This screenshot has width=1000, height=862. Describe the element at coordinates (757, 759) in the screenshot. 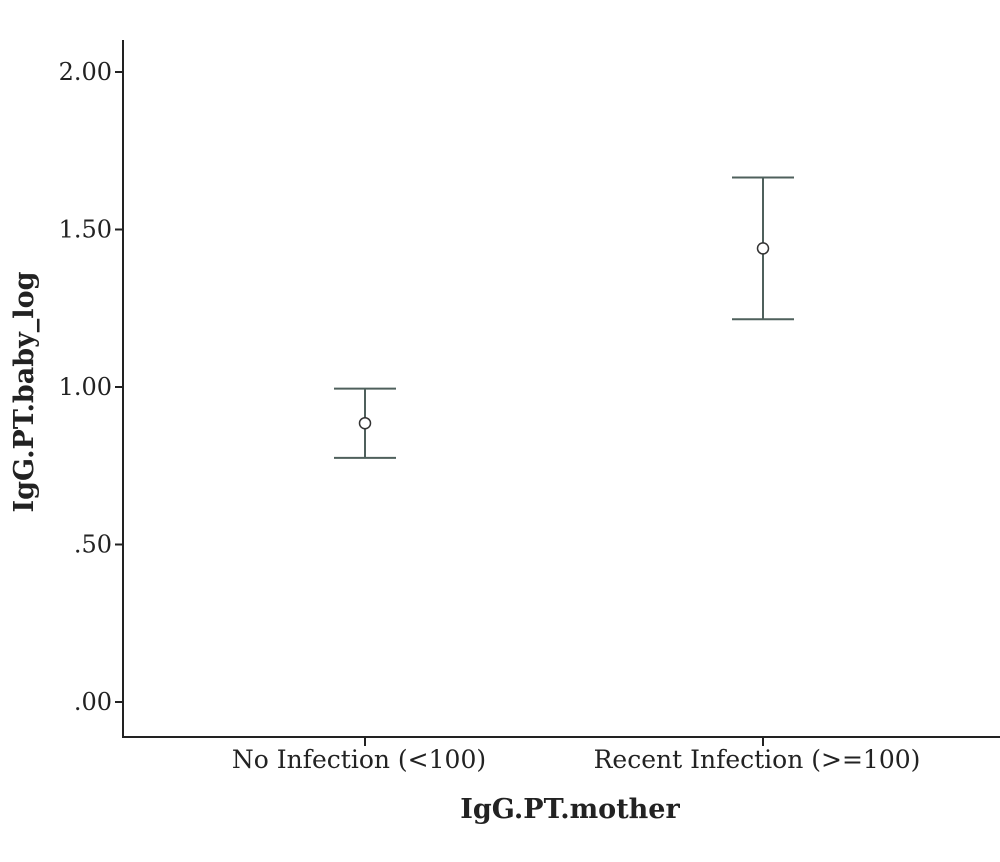

I see `x-tick-label: Recent Infection (>=100)` at that location.